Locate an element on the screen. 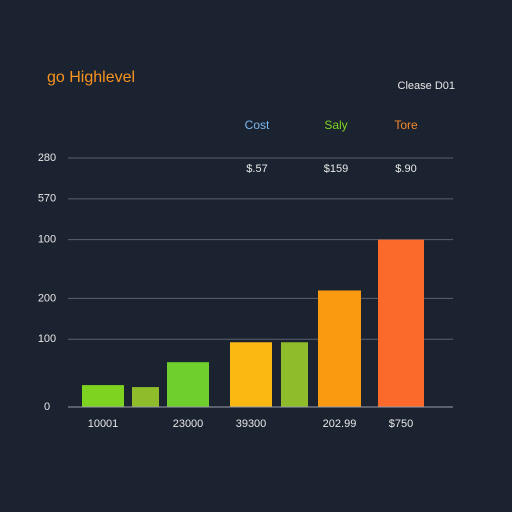  x-tick-label: $750 is located at coordinates (401, 424).